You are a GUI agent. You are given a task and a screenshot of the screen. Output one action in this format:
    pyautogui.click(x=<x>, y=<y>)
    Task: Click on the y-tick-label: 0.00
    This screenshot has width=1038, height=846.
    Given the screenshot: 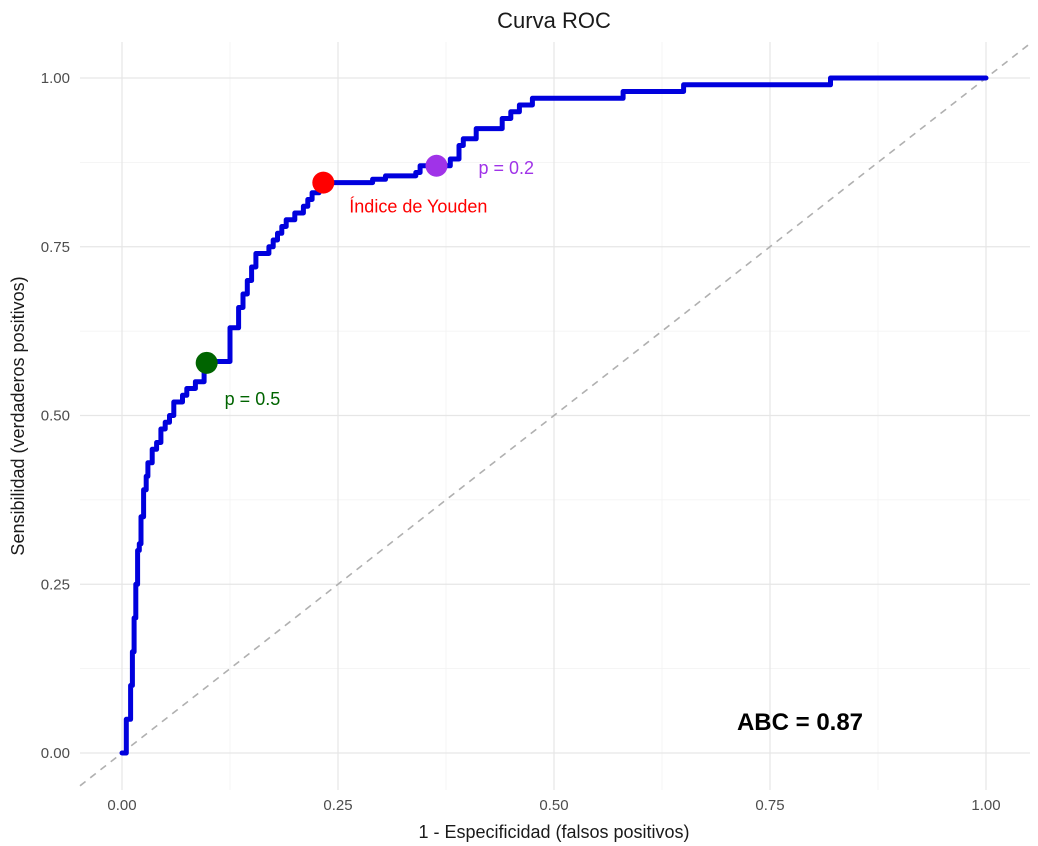 What is the action you would take?
    pyautogui.click(x=55, y=753)
    